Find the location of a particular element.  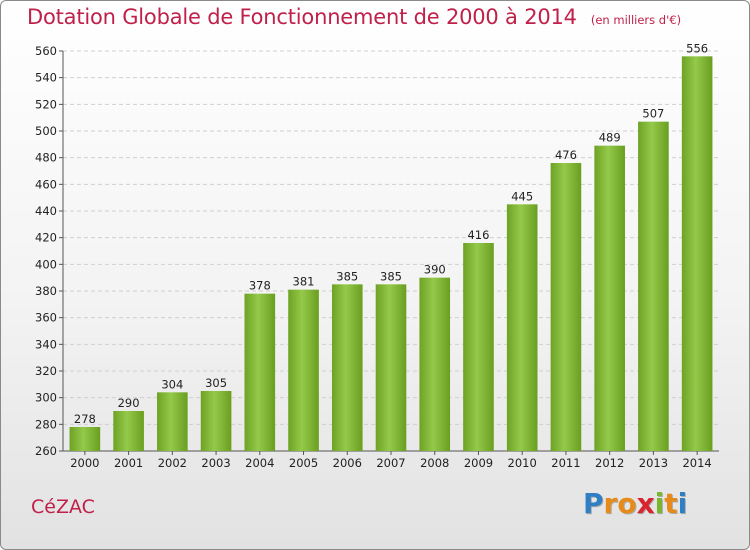

logo-letter: r is located at coordinates (610, 503).